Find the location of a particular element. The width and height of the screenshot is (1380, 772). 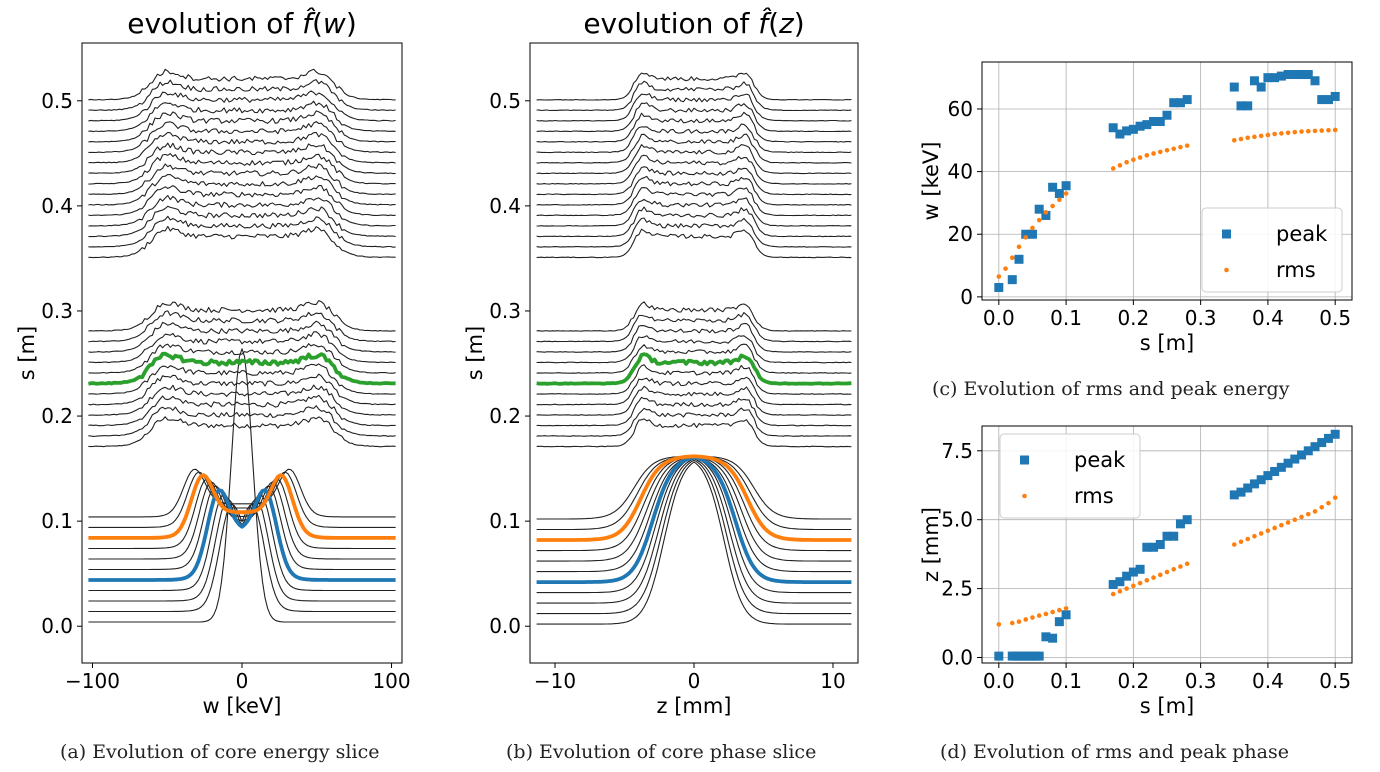

x-tick-label-d: 0.3 is located at coordinates (1201, 681).